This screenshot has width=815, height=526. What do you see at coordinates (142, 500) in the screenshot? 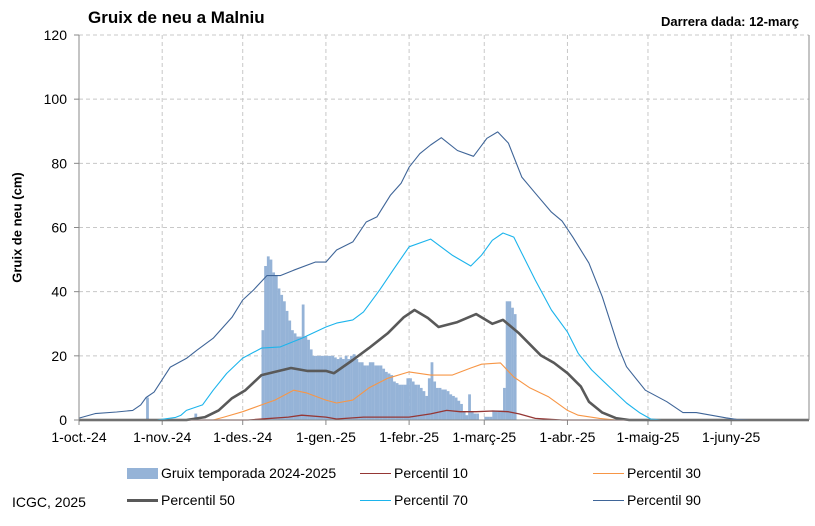
I see `legend-swatch-p50` at bounding box center [142, 500].